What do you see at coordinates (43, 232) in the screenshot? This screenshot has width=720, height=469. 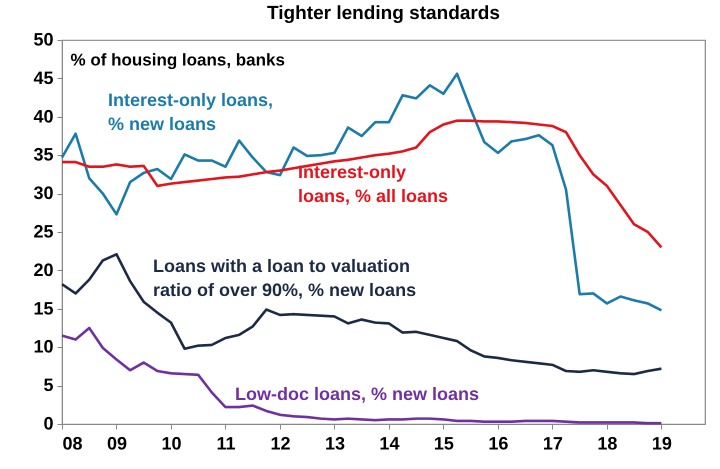 I see `y-tick-label: 25` at bounding box center [43, 232].